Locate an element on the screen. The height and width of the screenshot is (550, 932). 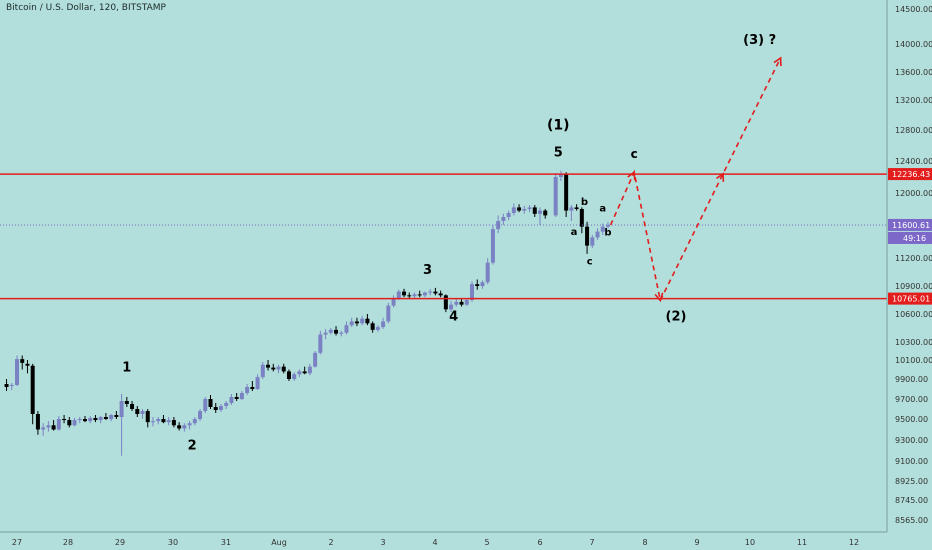
x-tick-label: 4 is located at coordinates (434, 542).